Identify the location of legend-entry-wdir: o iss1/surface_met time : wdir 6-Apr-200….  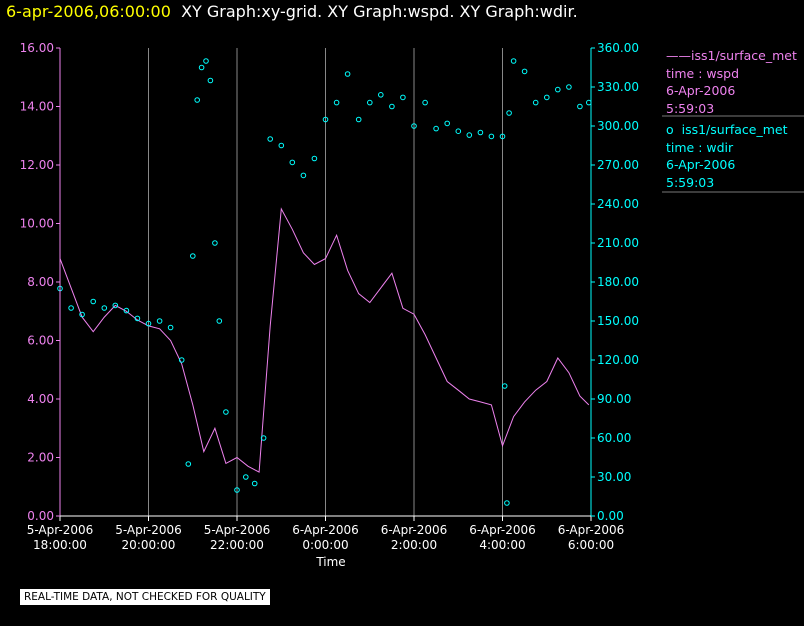
(727, 156).